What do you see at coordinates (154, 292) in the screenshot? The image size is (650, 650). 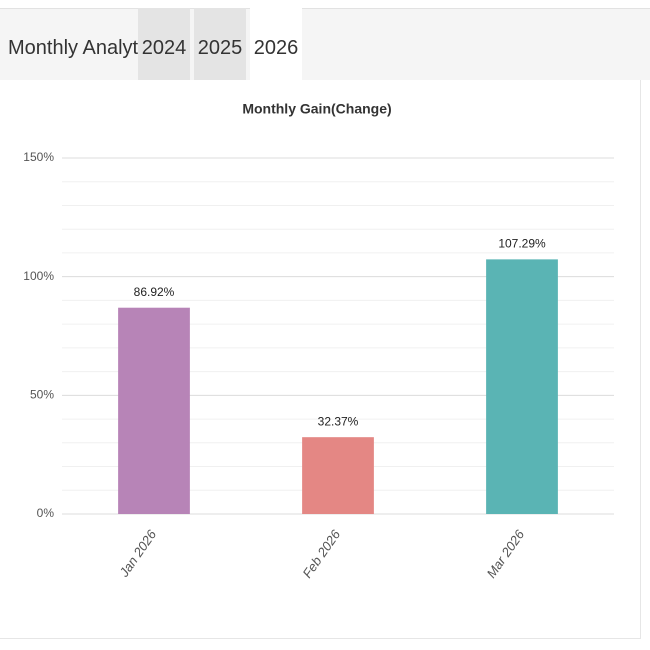 I see `value-label: 86.92%` at bounding box center [154, 292].